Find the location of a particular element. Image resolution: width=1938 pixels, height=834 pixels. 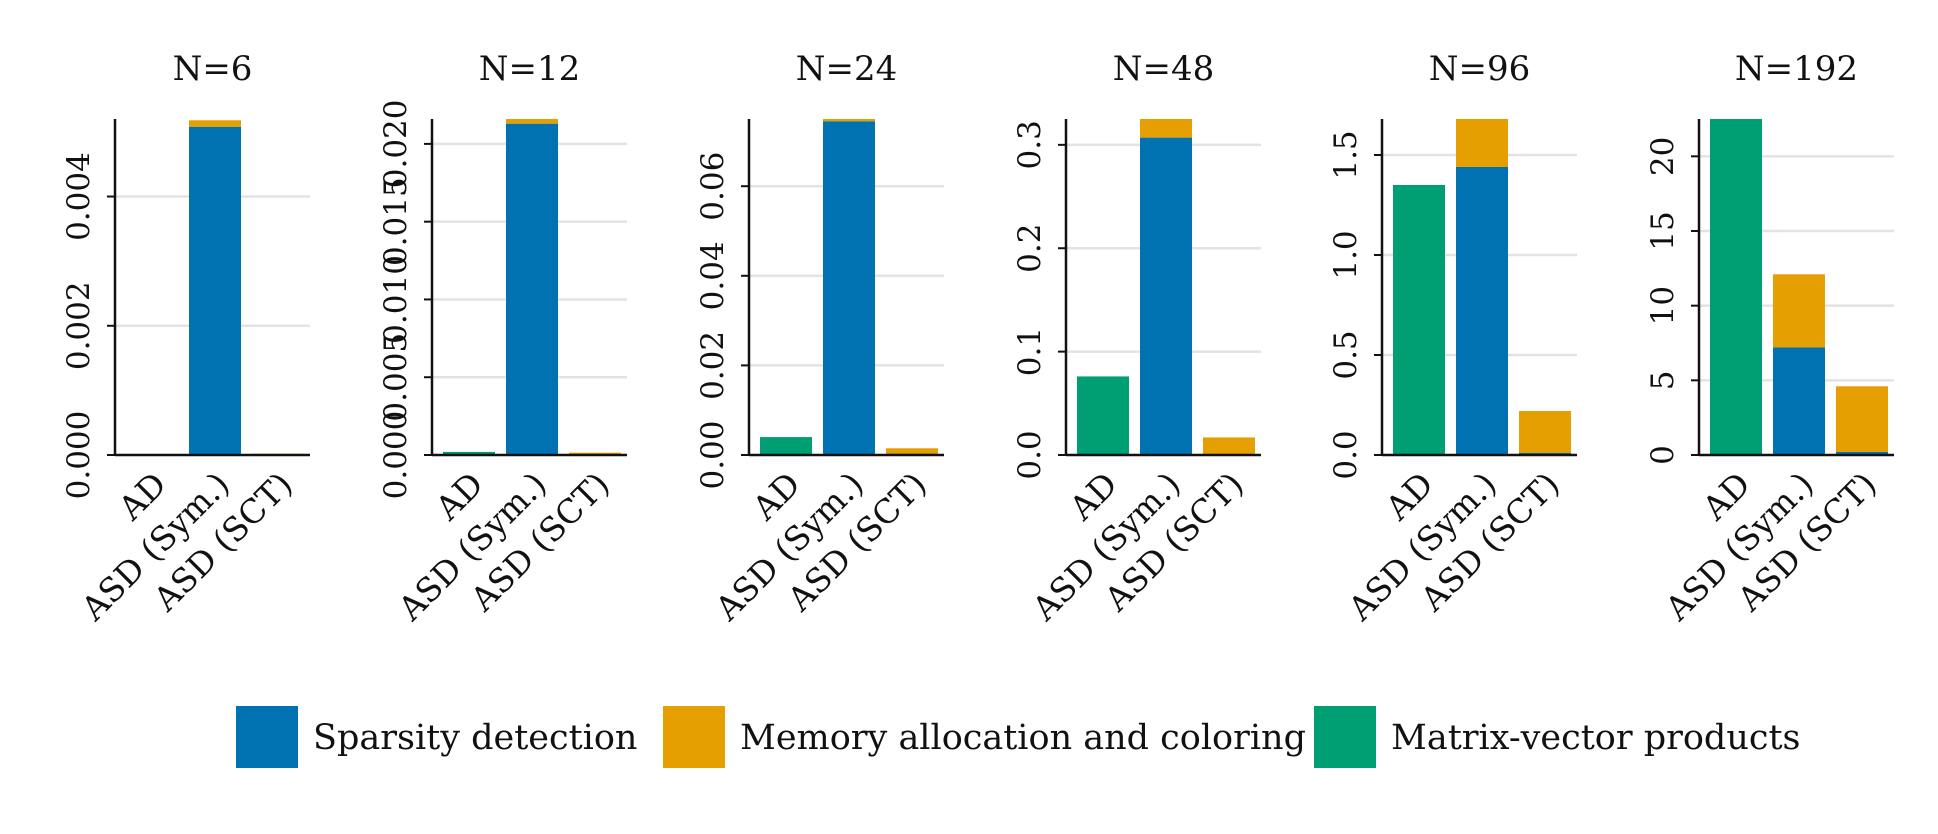

y-tick-label: 0.04 is located at coordinates (713, 275).